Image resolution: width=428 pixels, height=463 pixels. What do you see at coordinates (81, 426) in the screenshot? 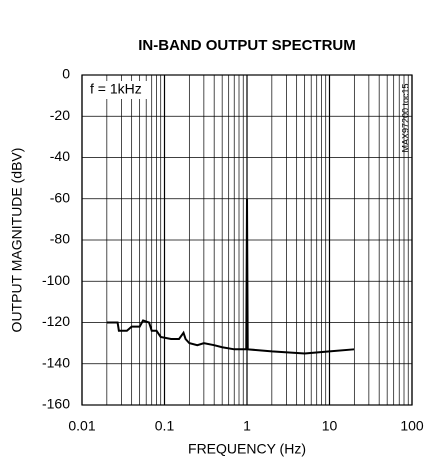
I see `x-tick-label: 0.01` at bounding box center [81, 426].